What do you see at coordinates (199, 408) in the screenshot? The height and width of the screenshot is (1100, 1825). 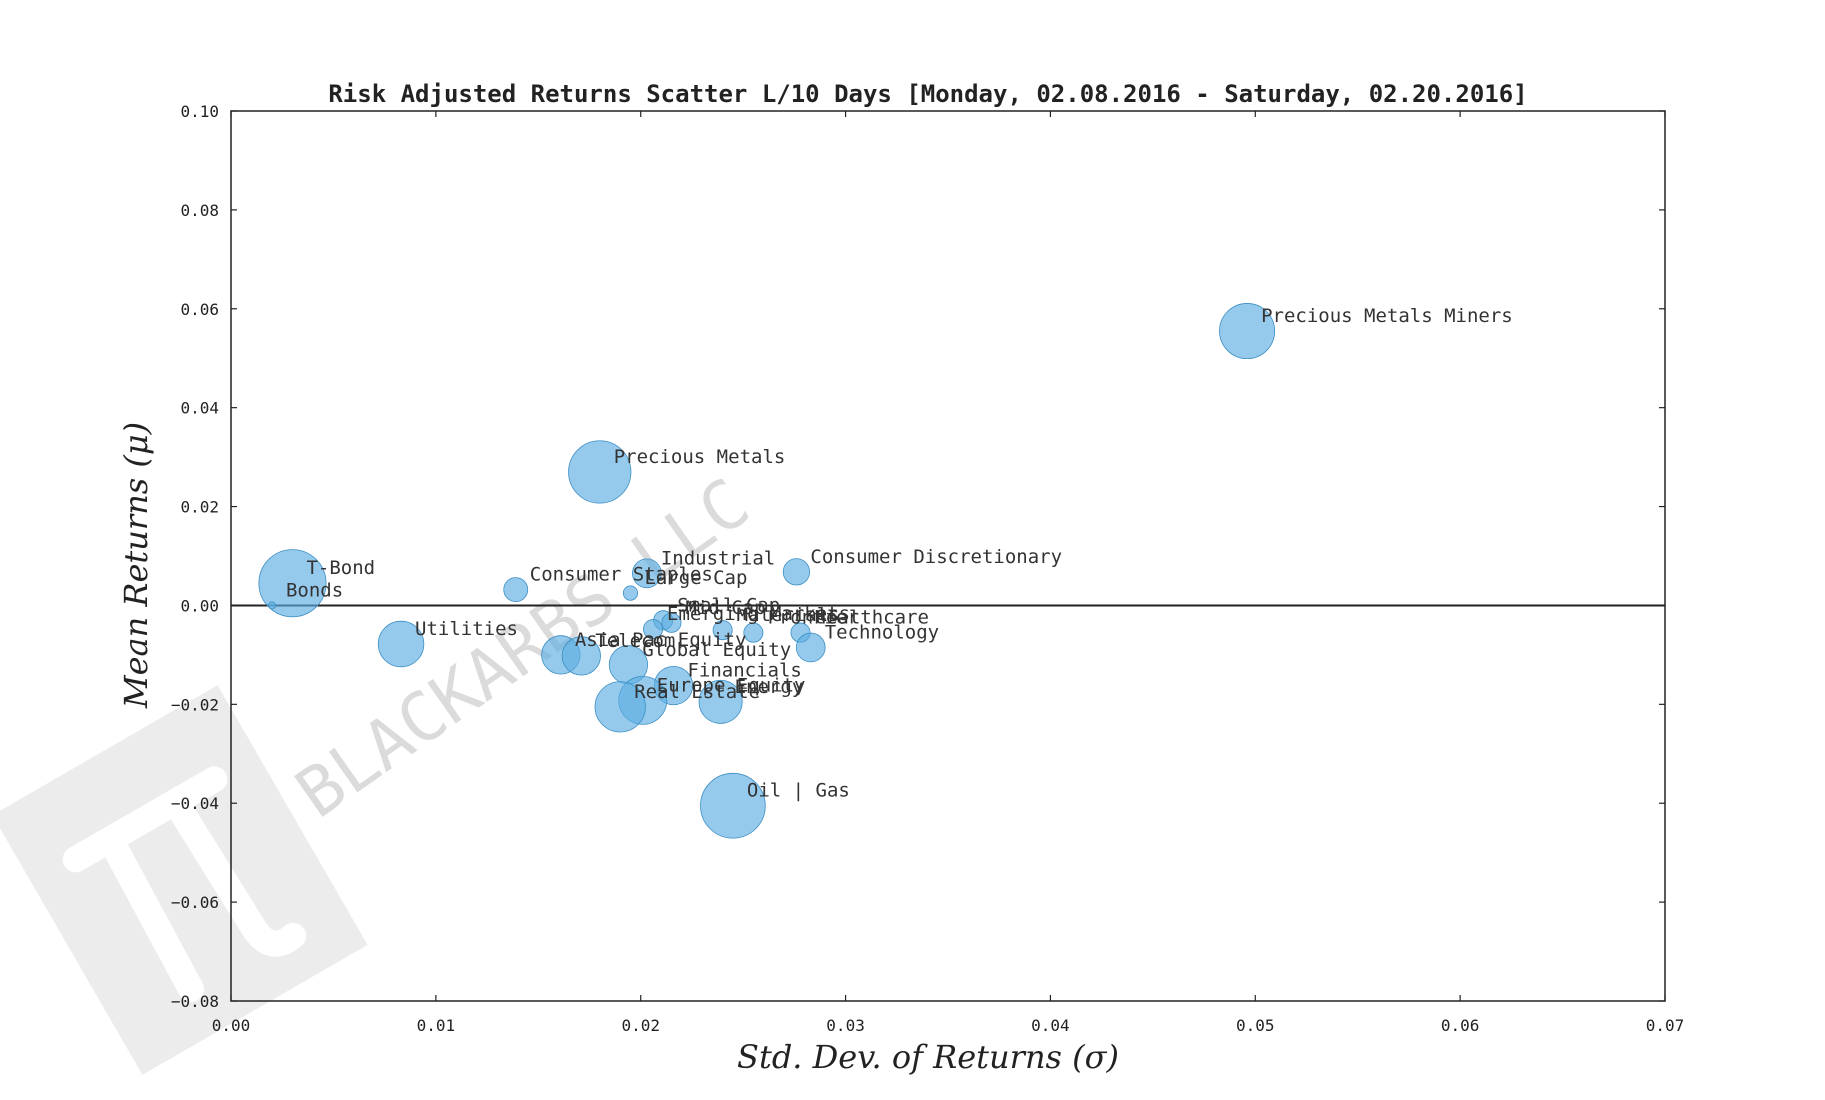 I see `y-tick-label: 0.04` at bounding box center [199, 408].